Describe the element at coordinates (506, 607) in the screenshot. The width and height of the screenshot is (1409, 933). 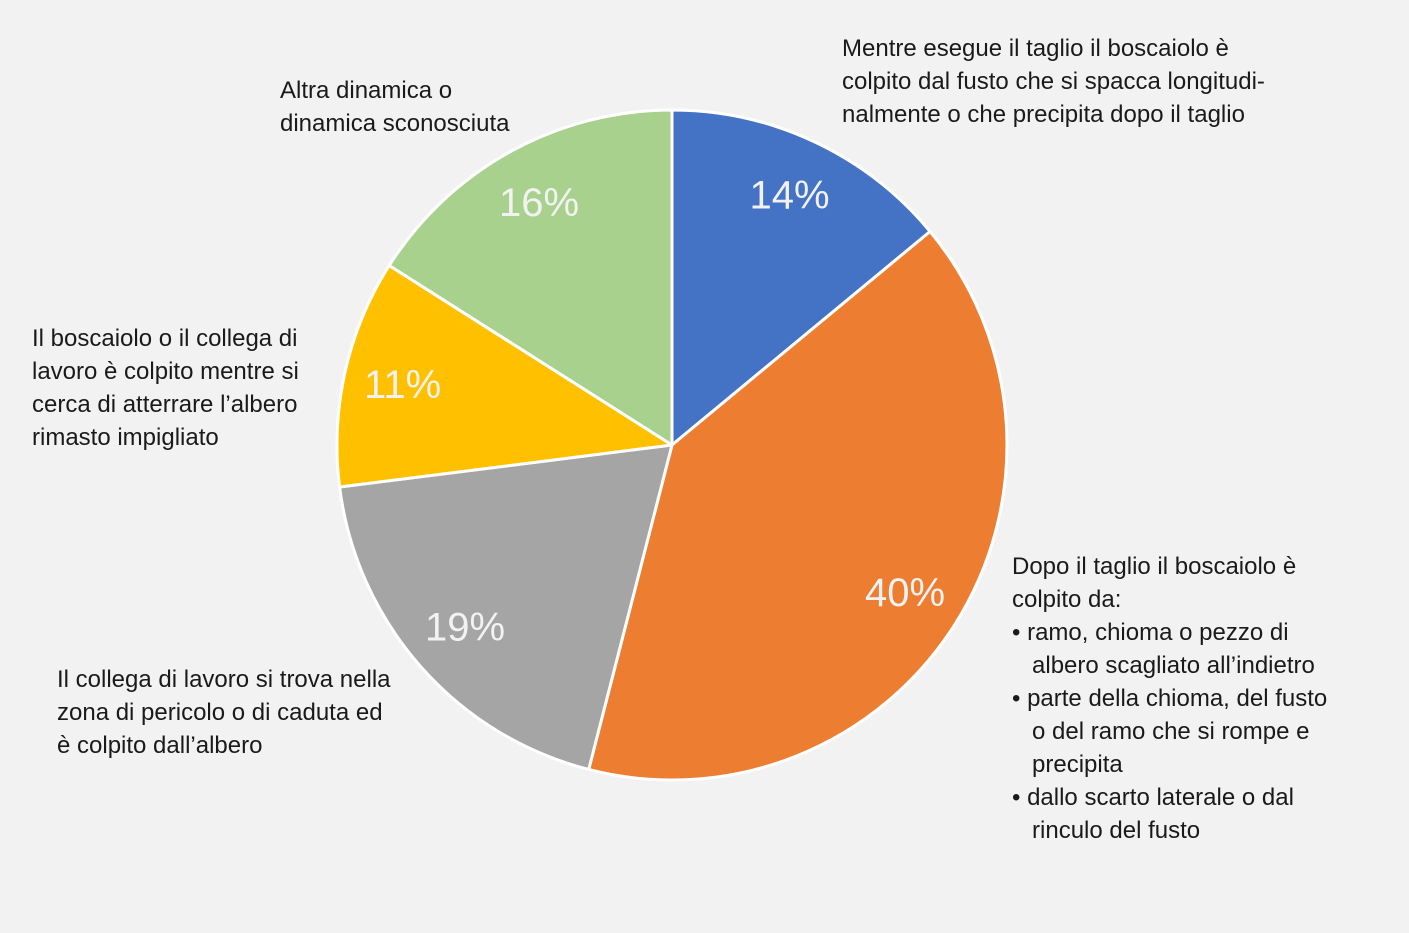
I see `pie-slice-gray` at that location.